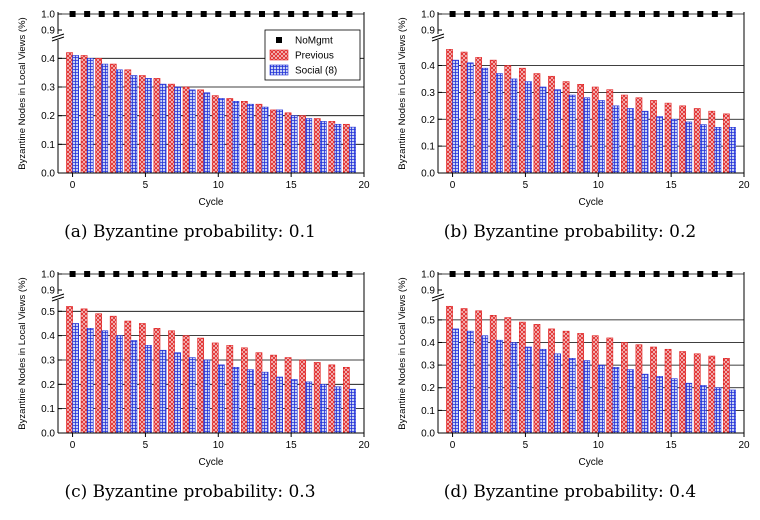  I want to click on ybreak-label-c-0: 0.9, so click(48, 291).